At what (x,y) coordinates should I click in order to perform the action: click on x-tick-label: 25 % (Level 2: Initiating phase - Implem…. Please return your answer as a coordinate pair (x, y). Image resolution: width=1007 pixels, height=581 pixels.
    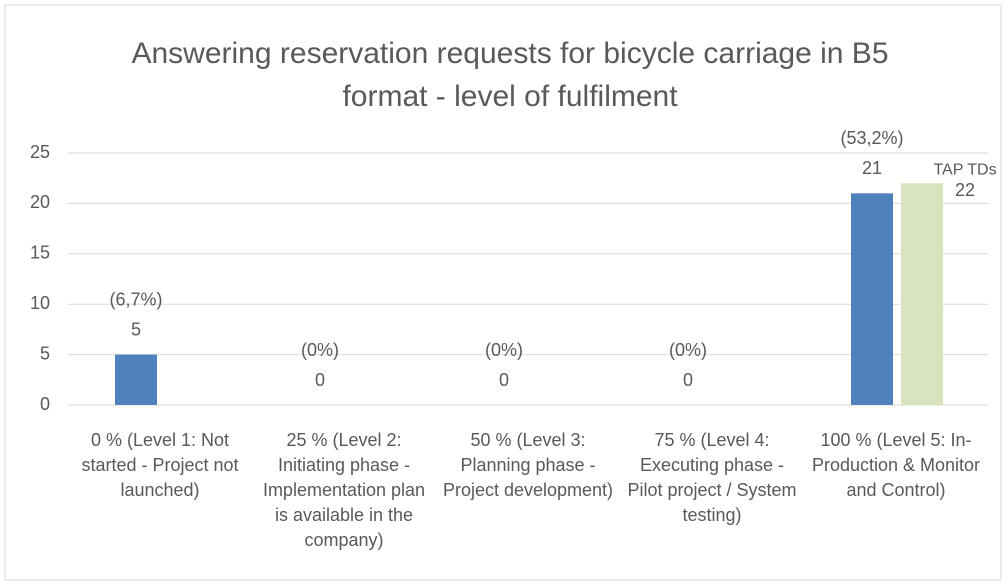
    Looking at the image, I should click on (344, 490).